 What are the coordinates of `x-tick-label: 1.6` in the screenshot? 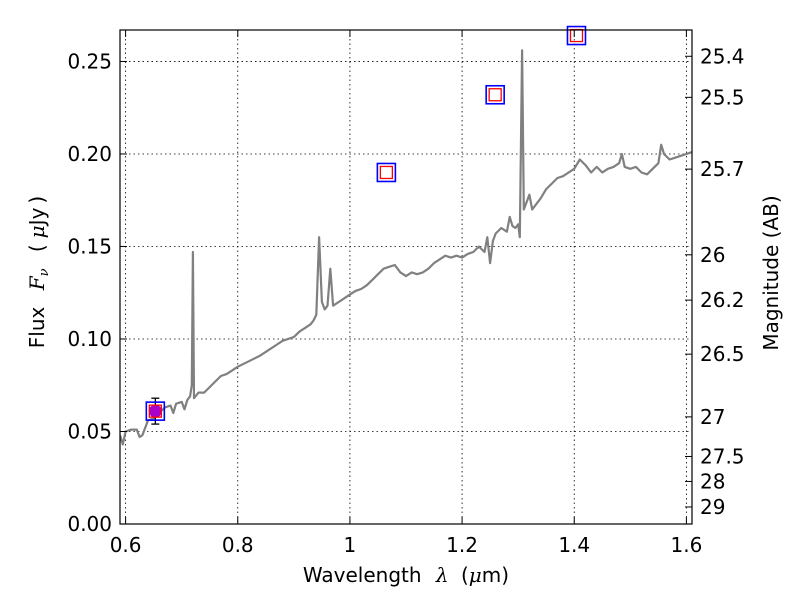 It's located at (686, 545).